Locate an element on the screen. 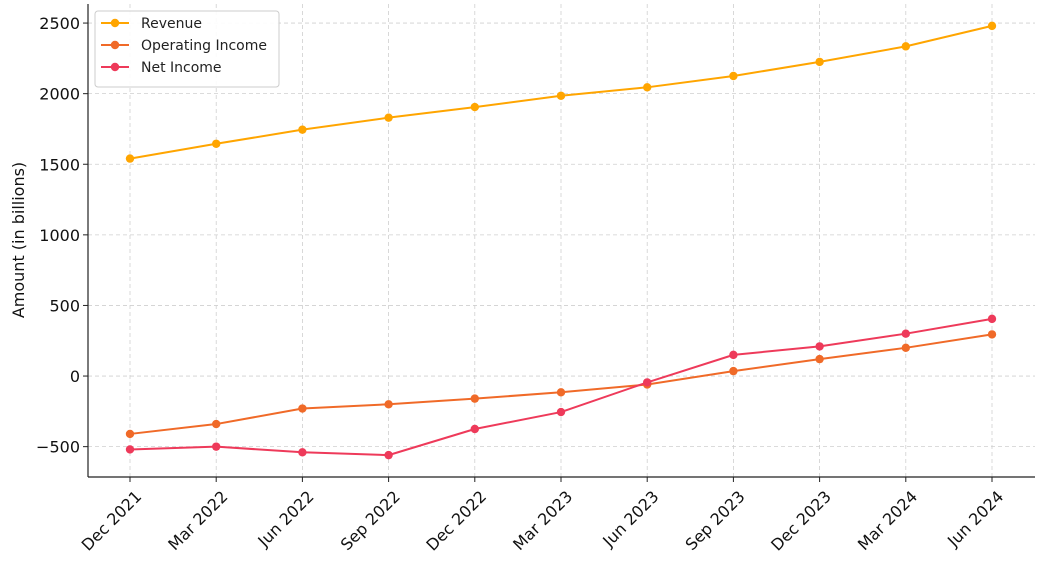 This screenshot has height=563, width=1040. legend-operating-income-label: Operating Income is located at coordinates (204, 46).